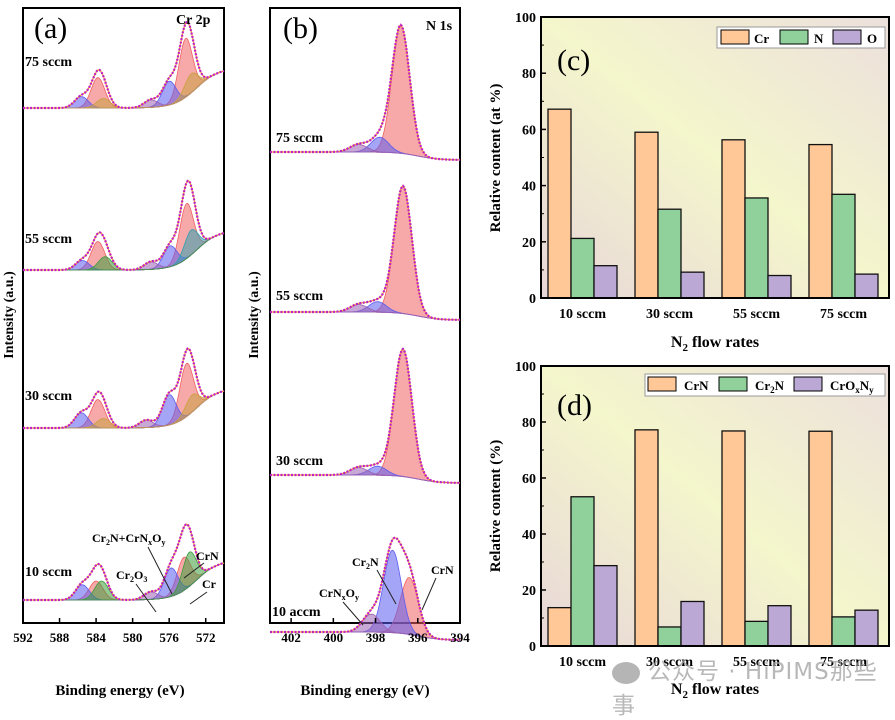  I want to click on panel-d-y-tick-label: 80, so click(529, 423).